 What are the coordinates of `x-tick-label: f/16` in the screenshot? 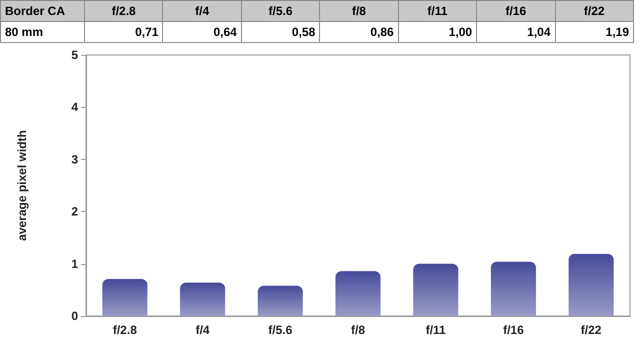 It's located at (513, 330).